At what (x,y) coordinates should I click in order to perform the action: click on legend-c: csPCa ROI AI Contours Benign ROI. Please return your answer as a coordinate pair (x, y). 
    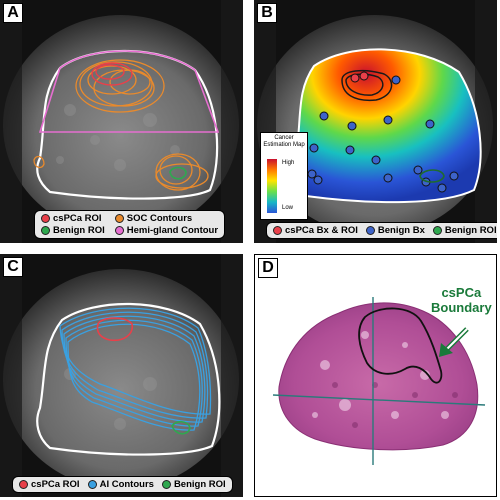
    Looking at the image, I should click on (122, 484).